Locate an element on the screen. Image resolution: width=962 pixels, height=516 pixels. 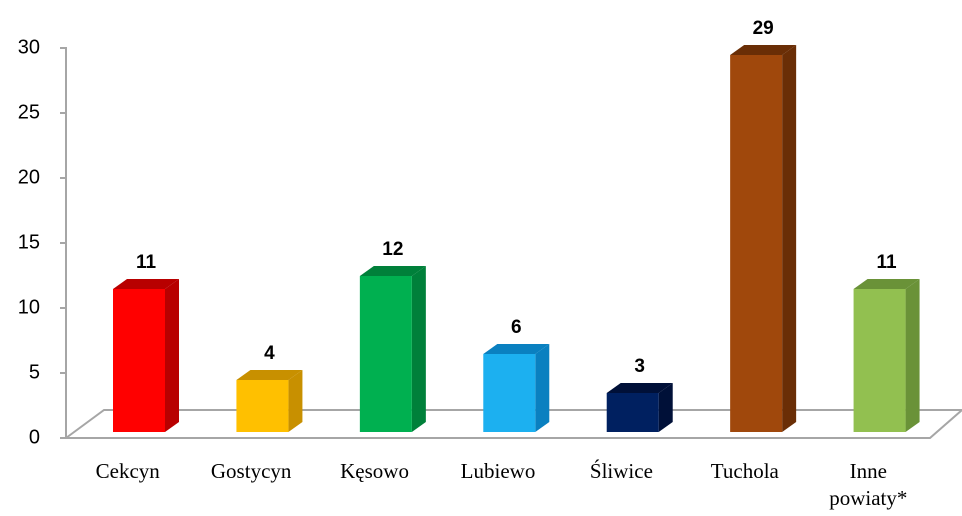
value-label: 12 is located at coordinates (392, 249).